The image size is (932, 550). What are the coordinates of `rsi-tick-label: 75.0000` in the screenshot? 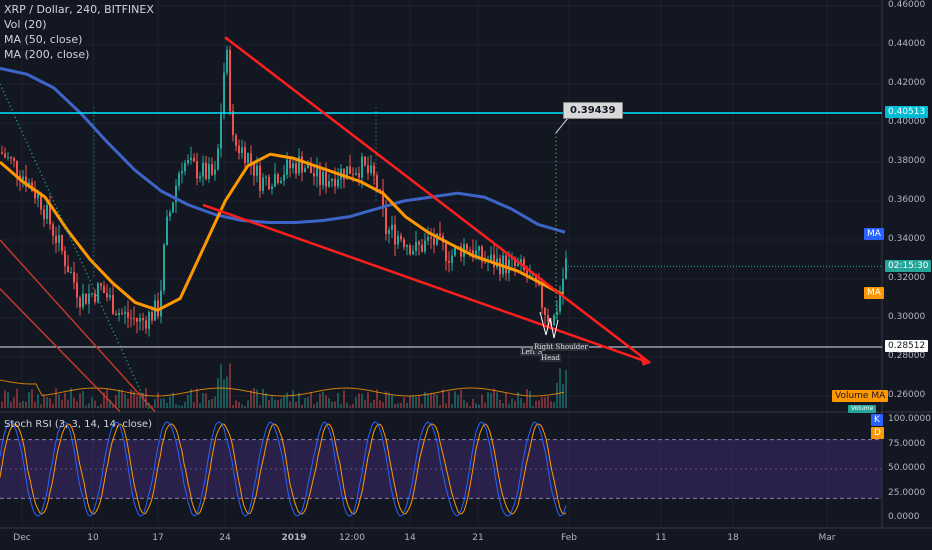 It's located at (907, 443).